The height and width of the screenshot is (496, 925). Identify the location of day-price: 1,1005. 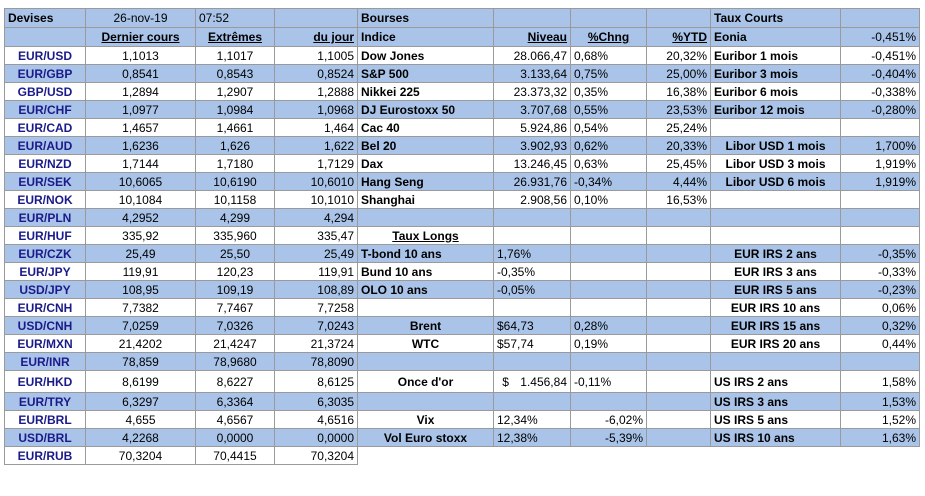
(316, 55).